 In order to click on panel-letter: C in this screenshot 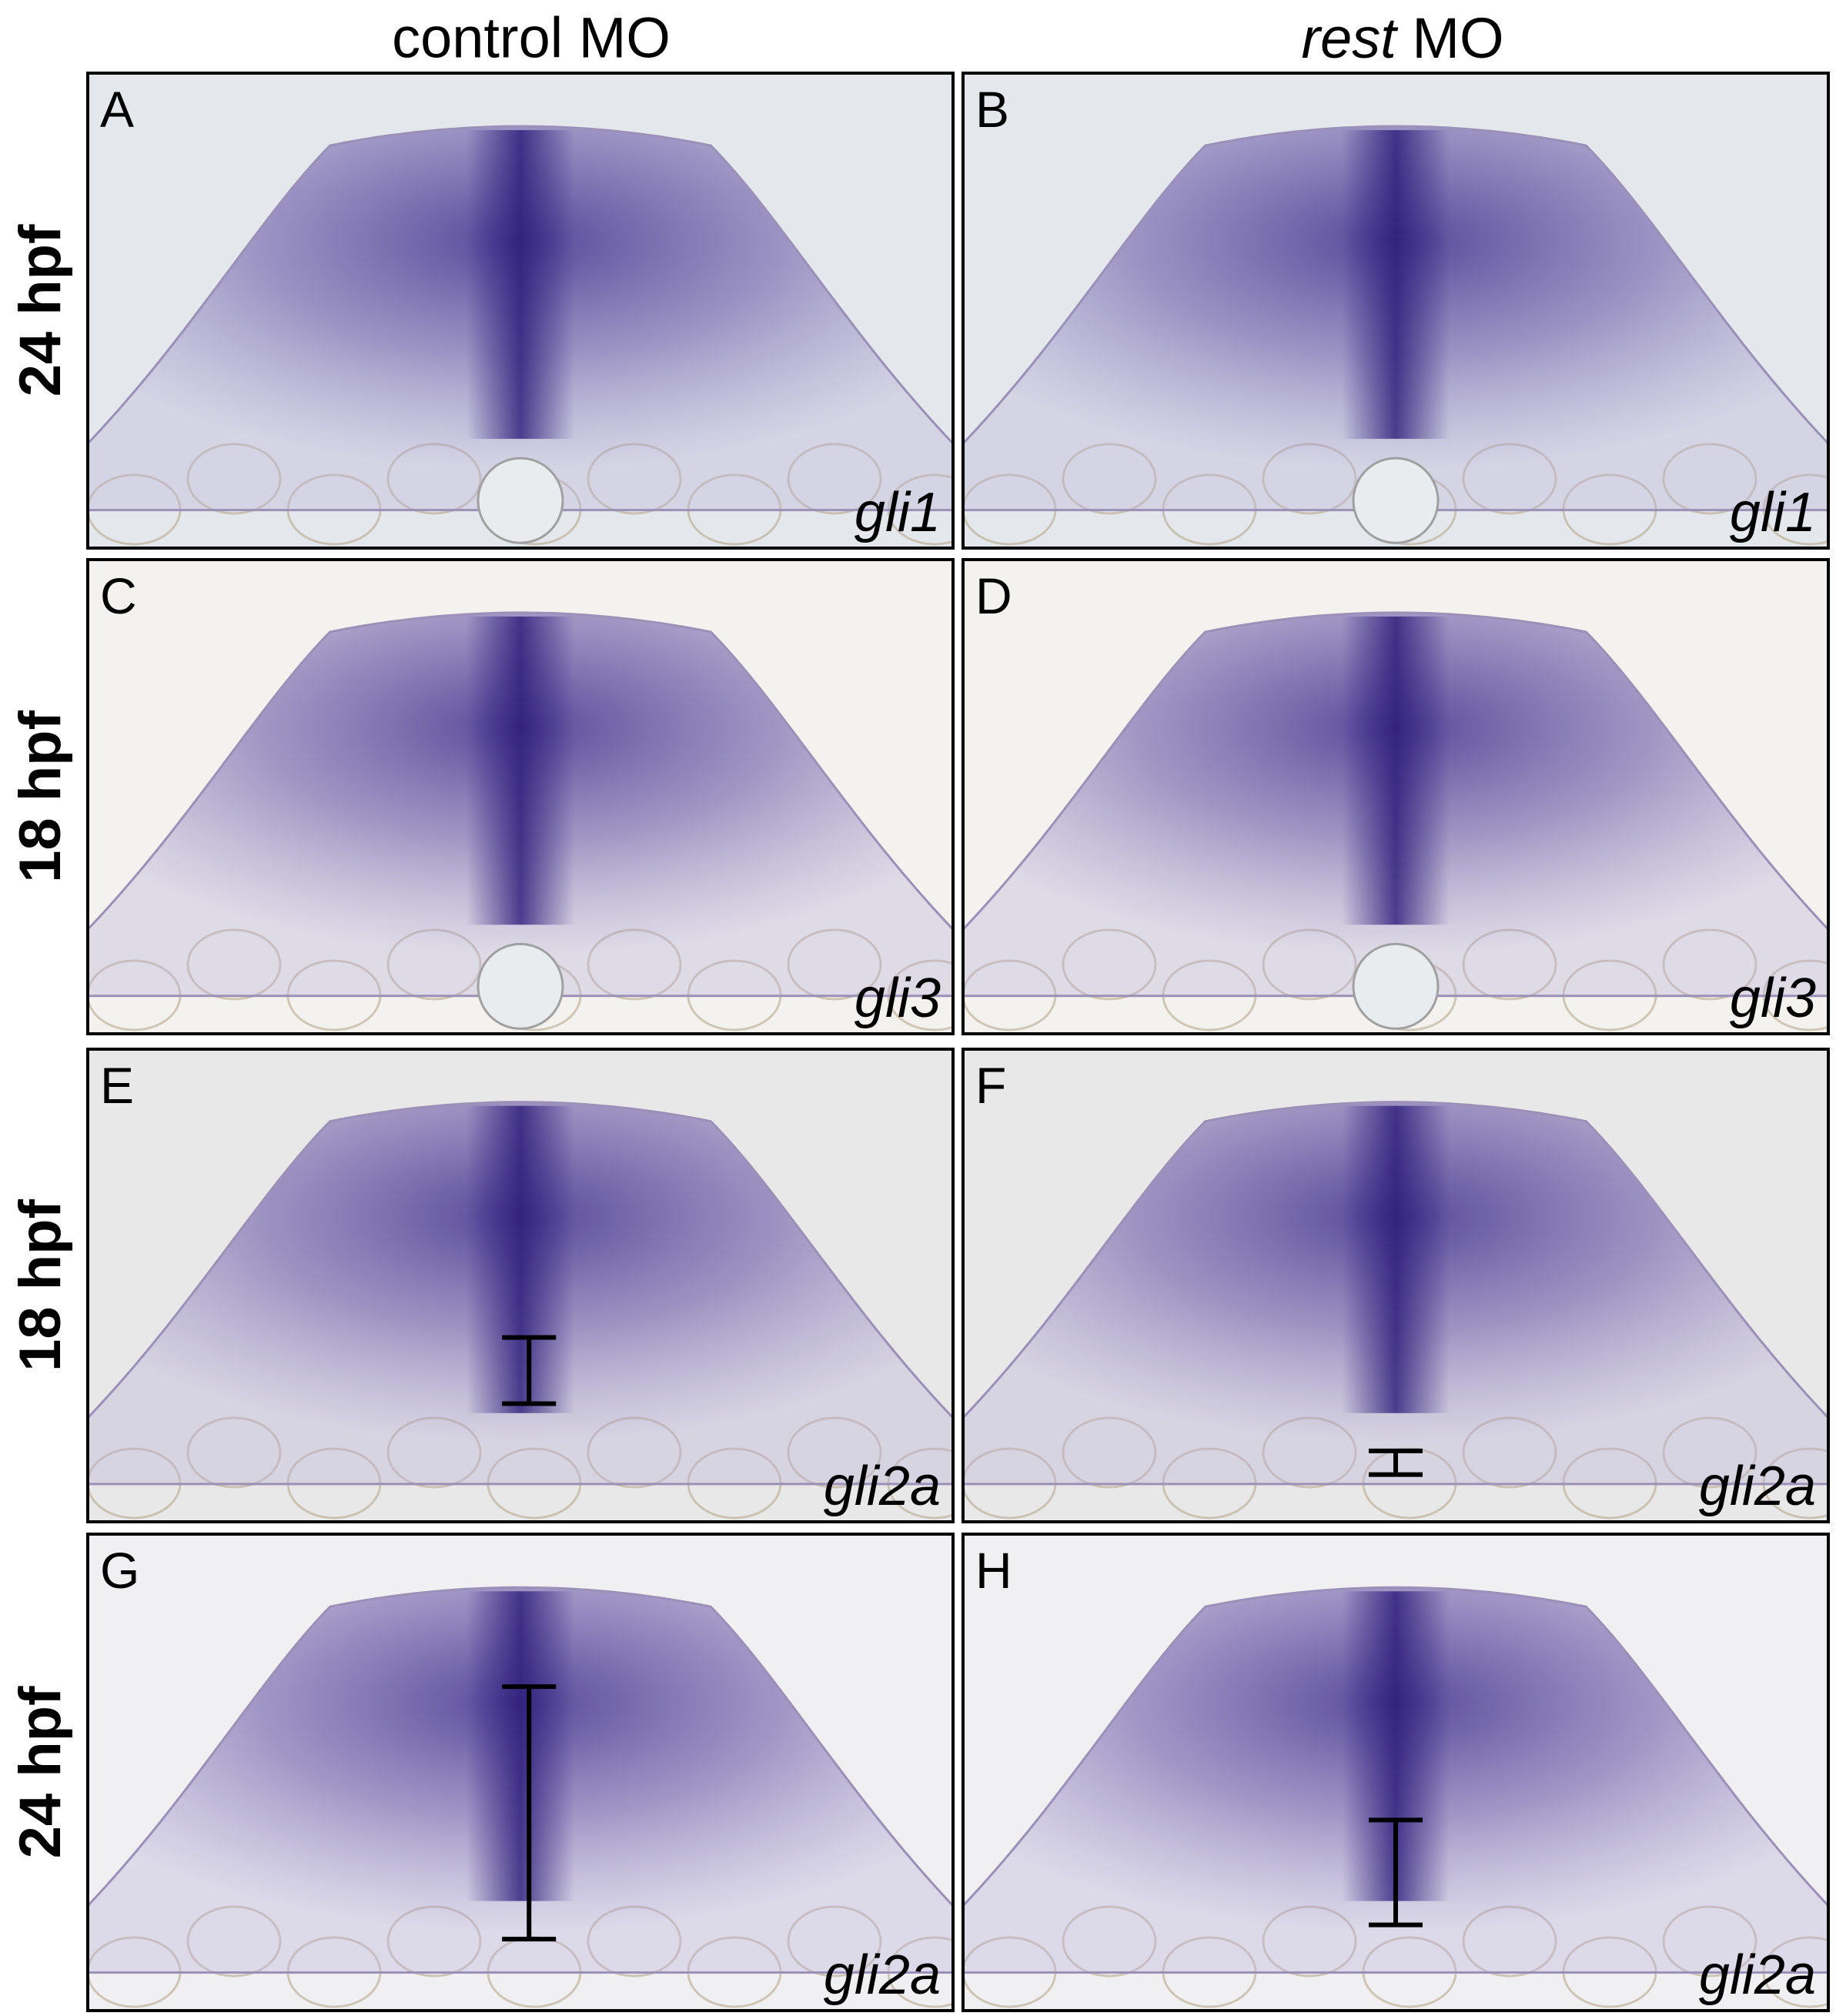, I will do `click(119, 595)`.